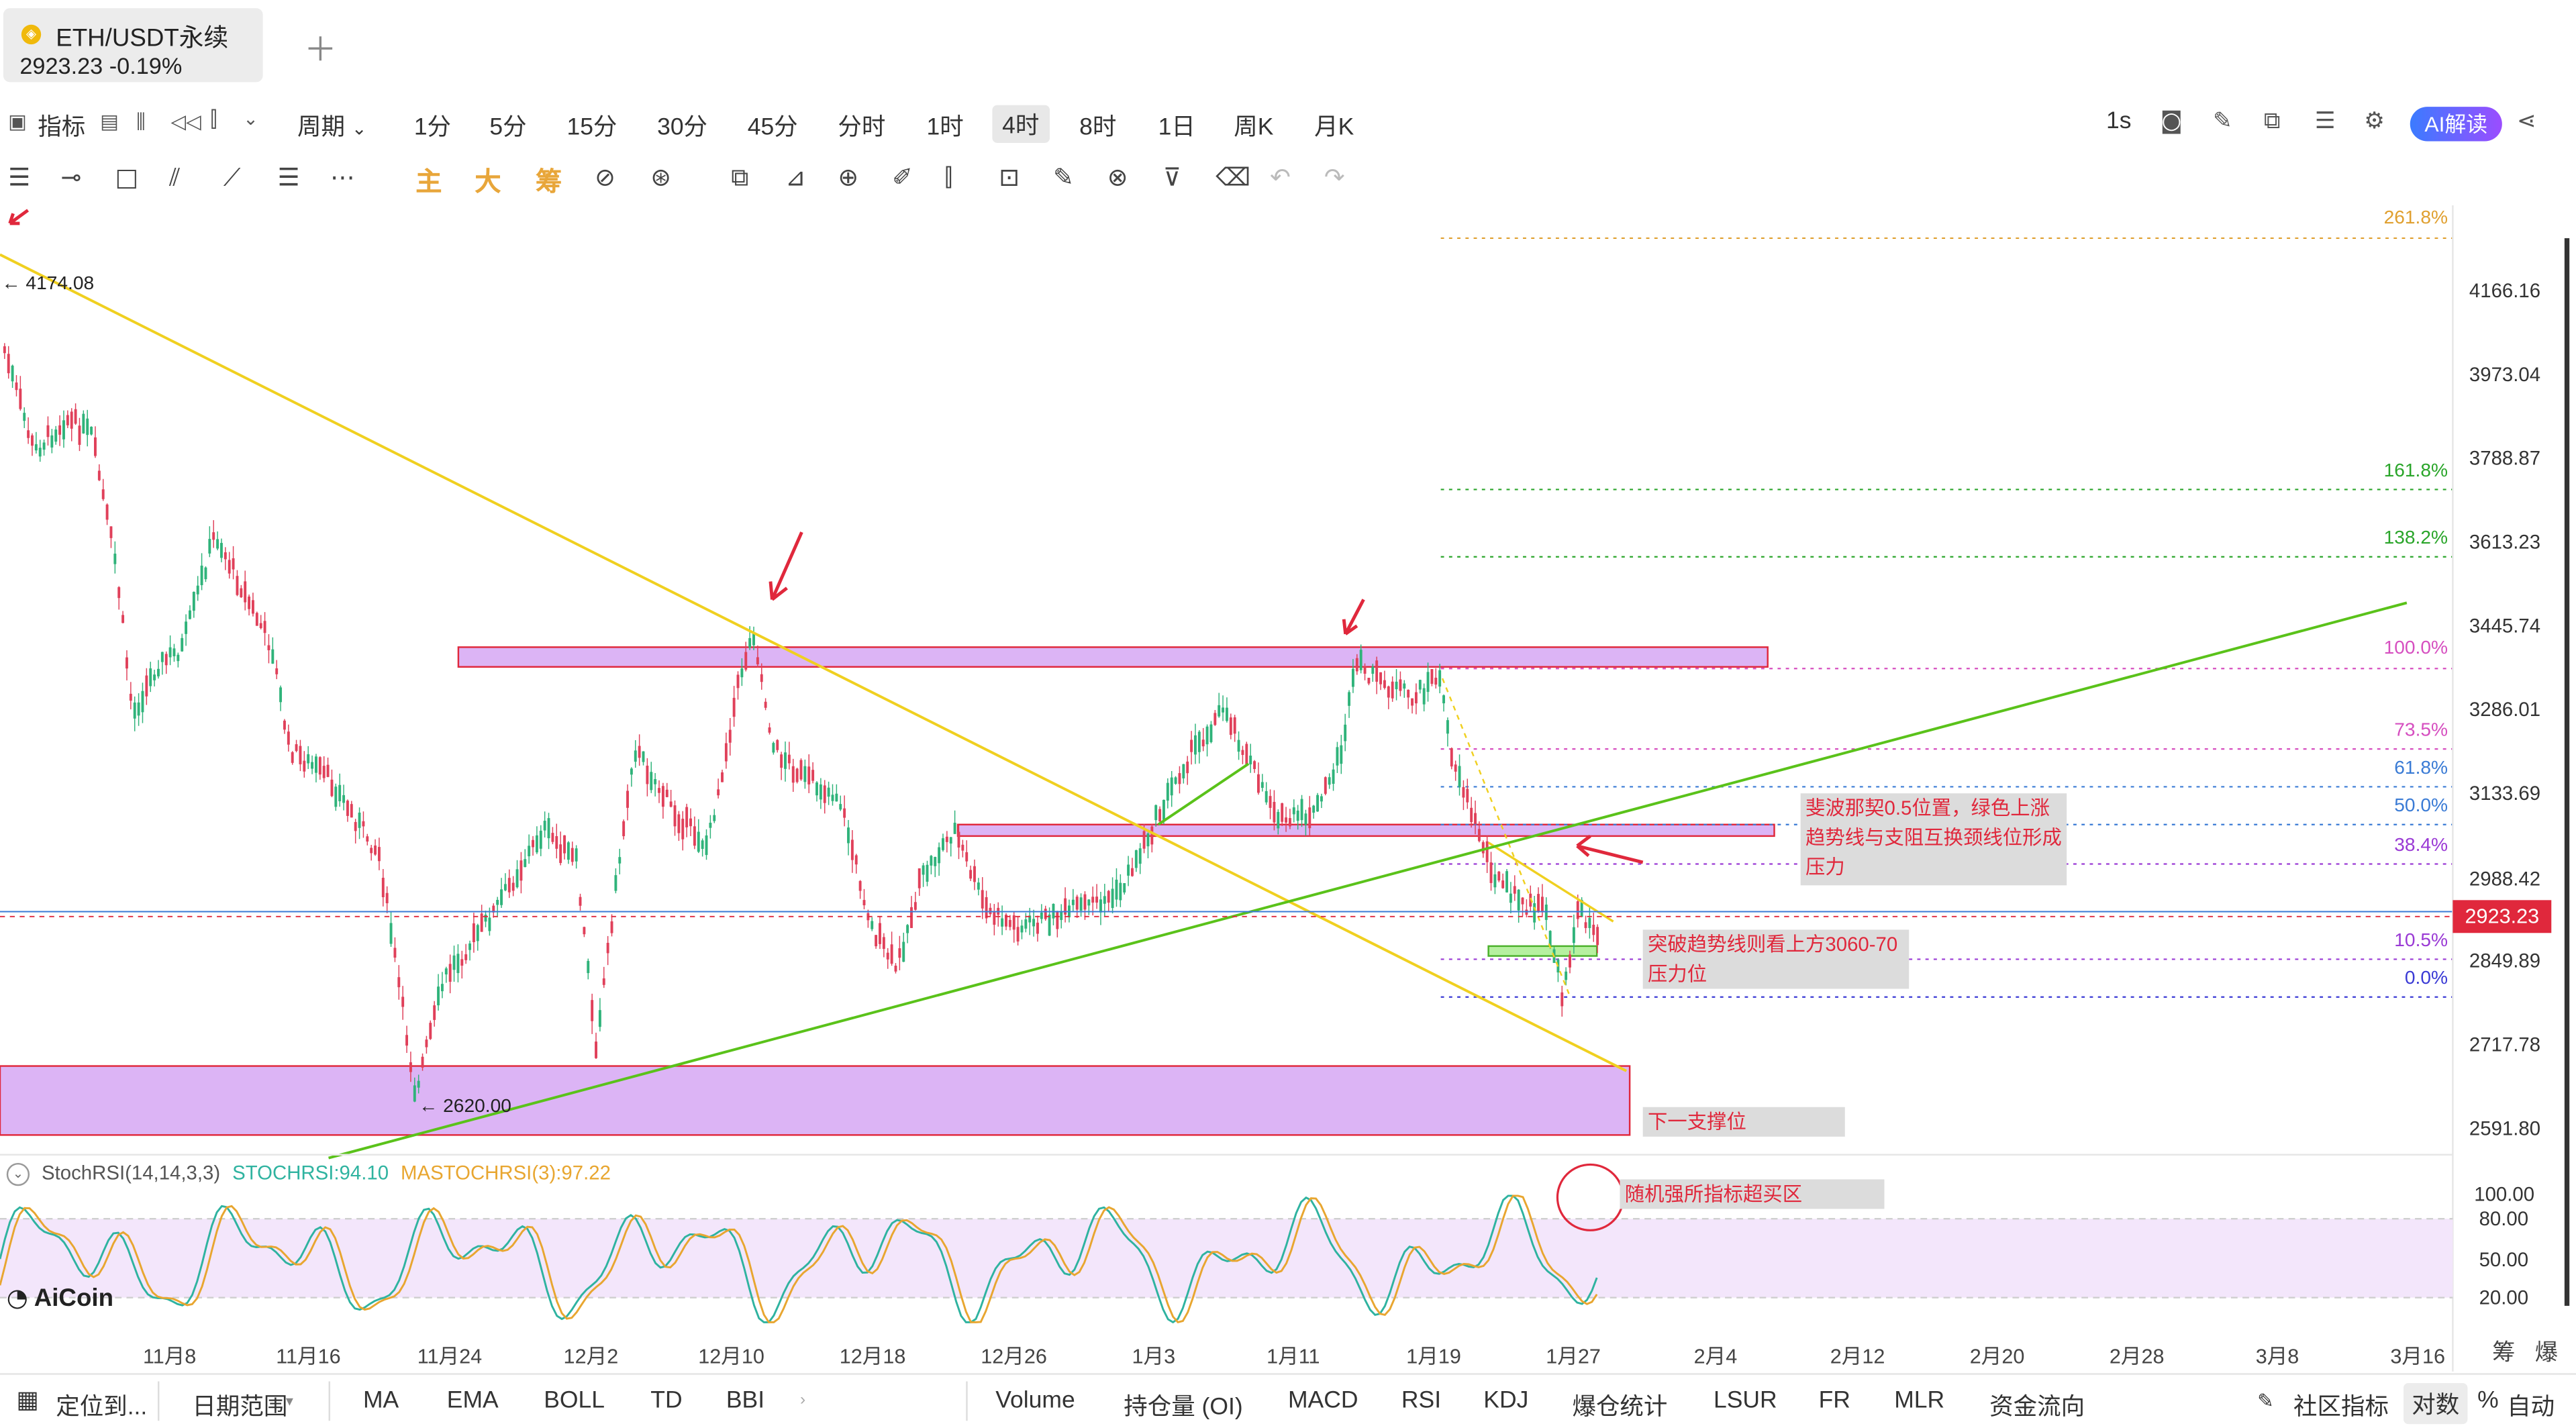 This screenshot has height=1426, width=2576. Describe the element at coordinates (2546, 1352) in the screenshot. I see `burst-label: 爆` at that location.